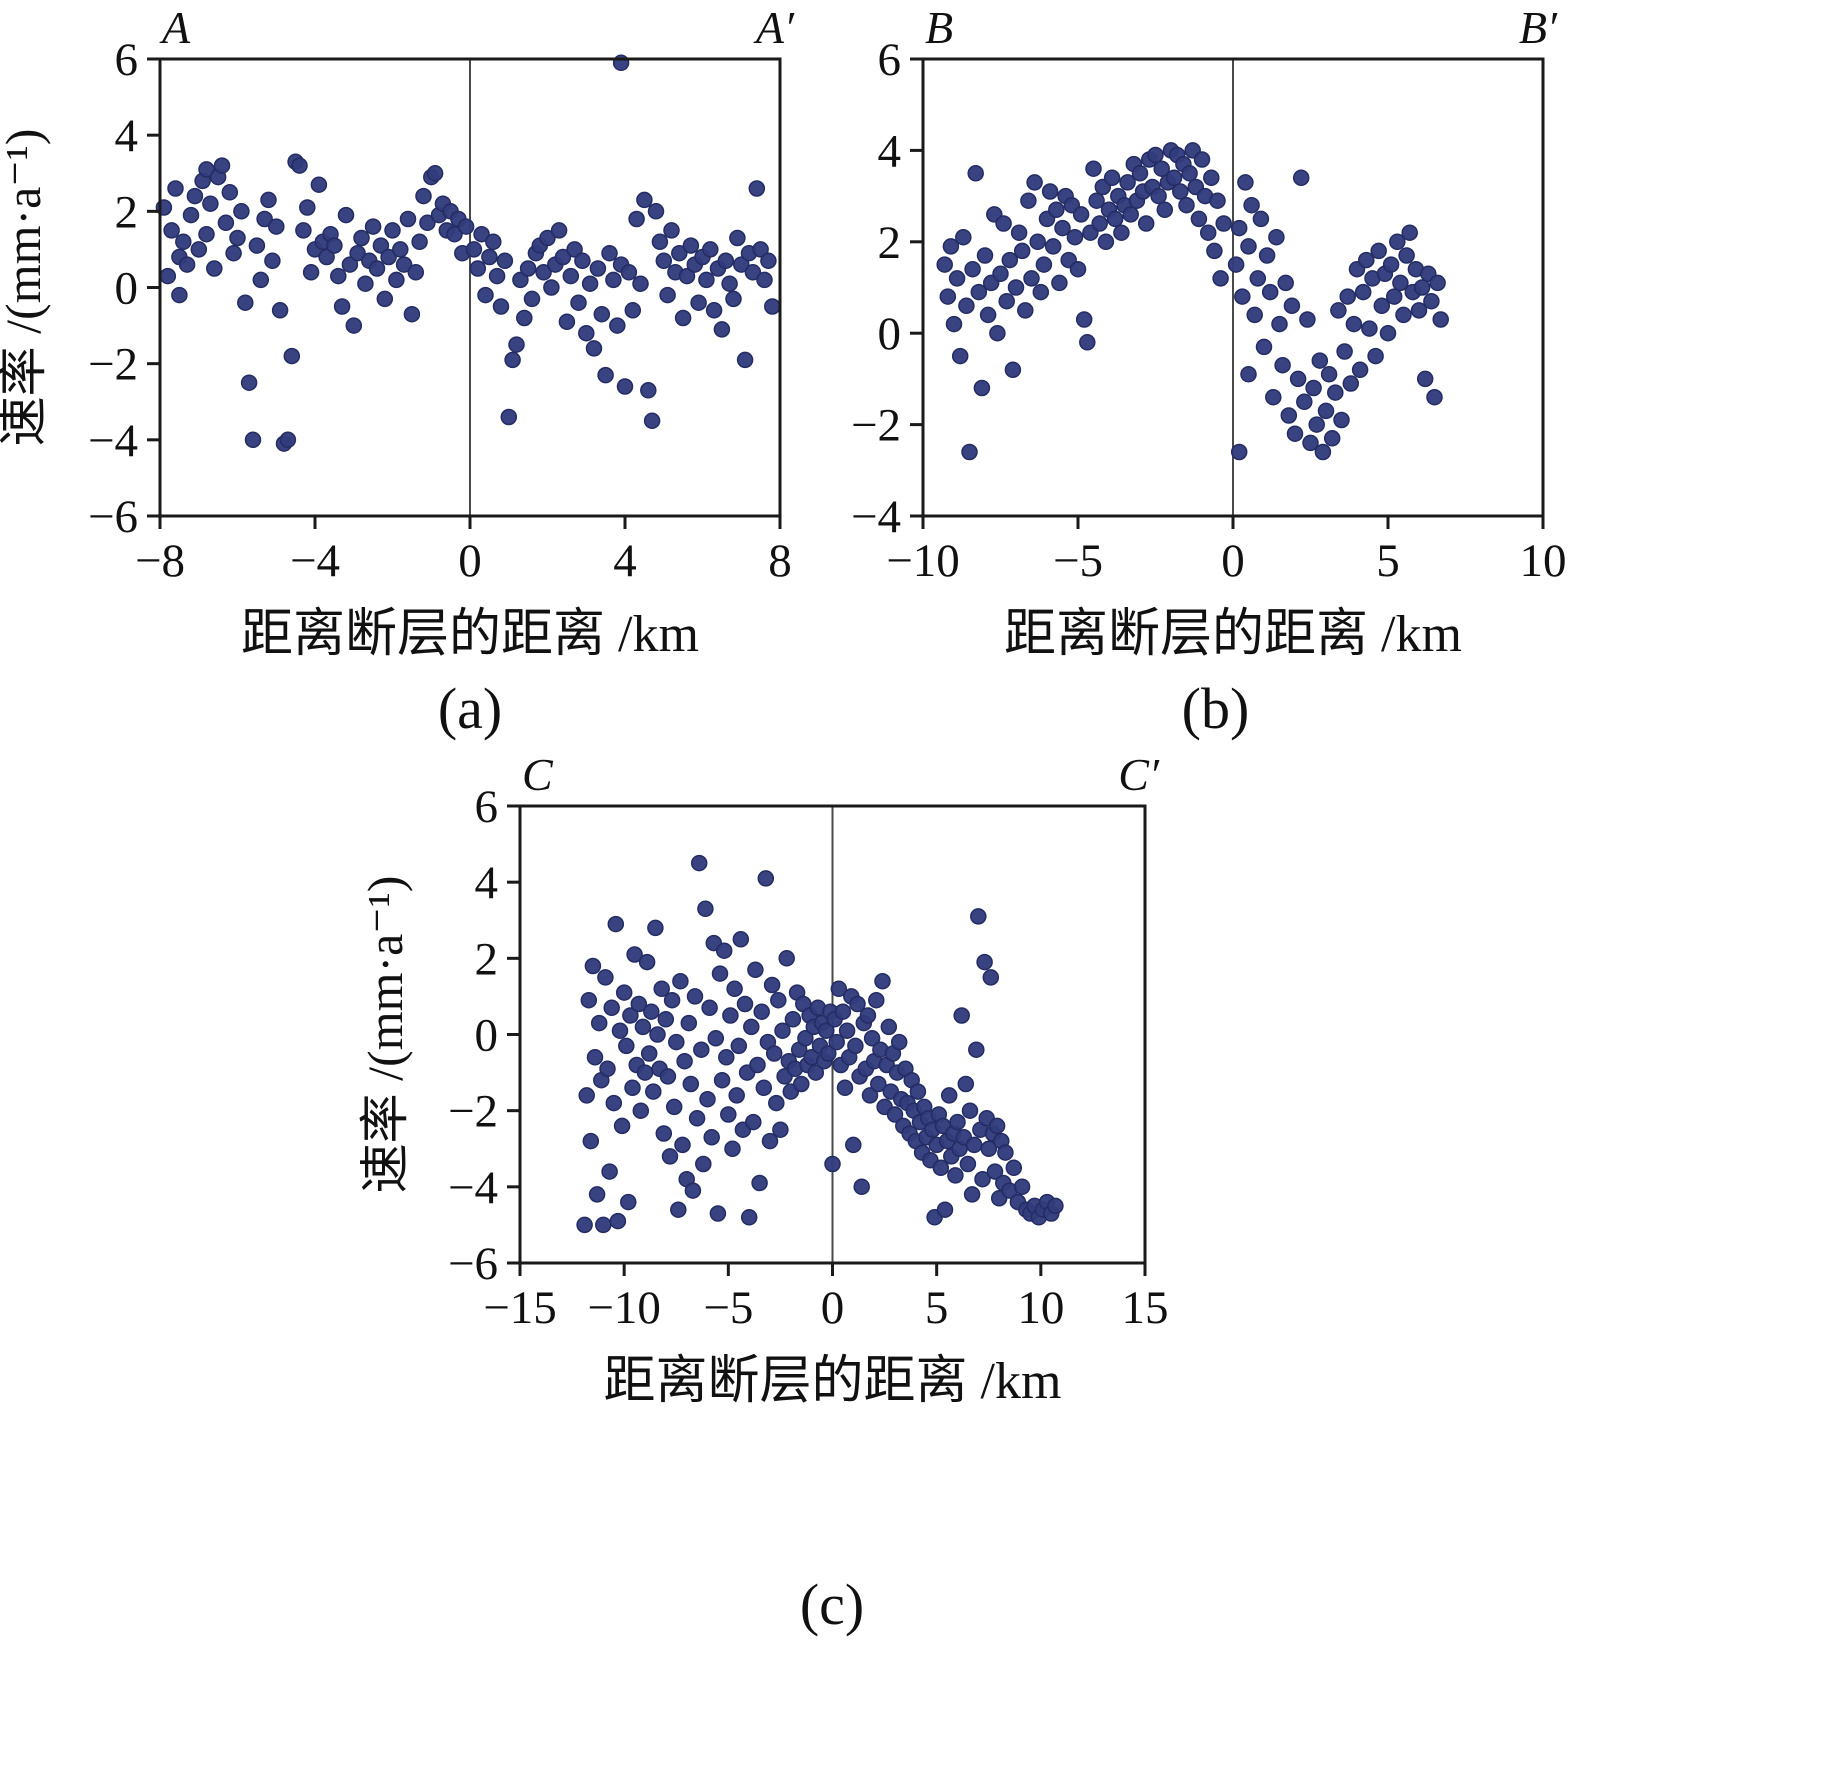 The width and height of the screenshot is (1843, 1772). What do you see at coordinates (470, 708) in the screenshot?
I see `subfigure-a-caption: (a)` at bounding box center [470, 708].